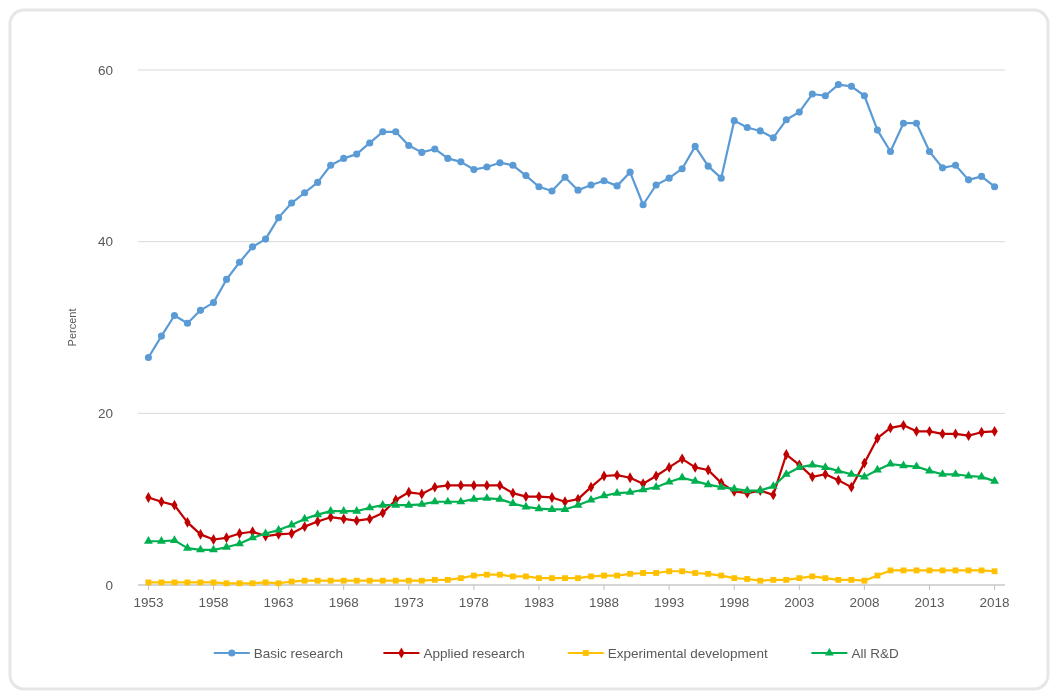 The width and height of the screenshot is (1058, 699). Describe the element at coordinates (343, 602) in the screenshot. I see `x-tick-label: 1968` at that location.